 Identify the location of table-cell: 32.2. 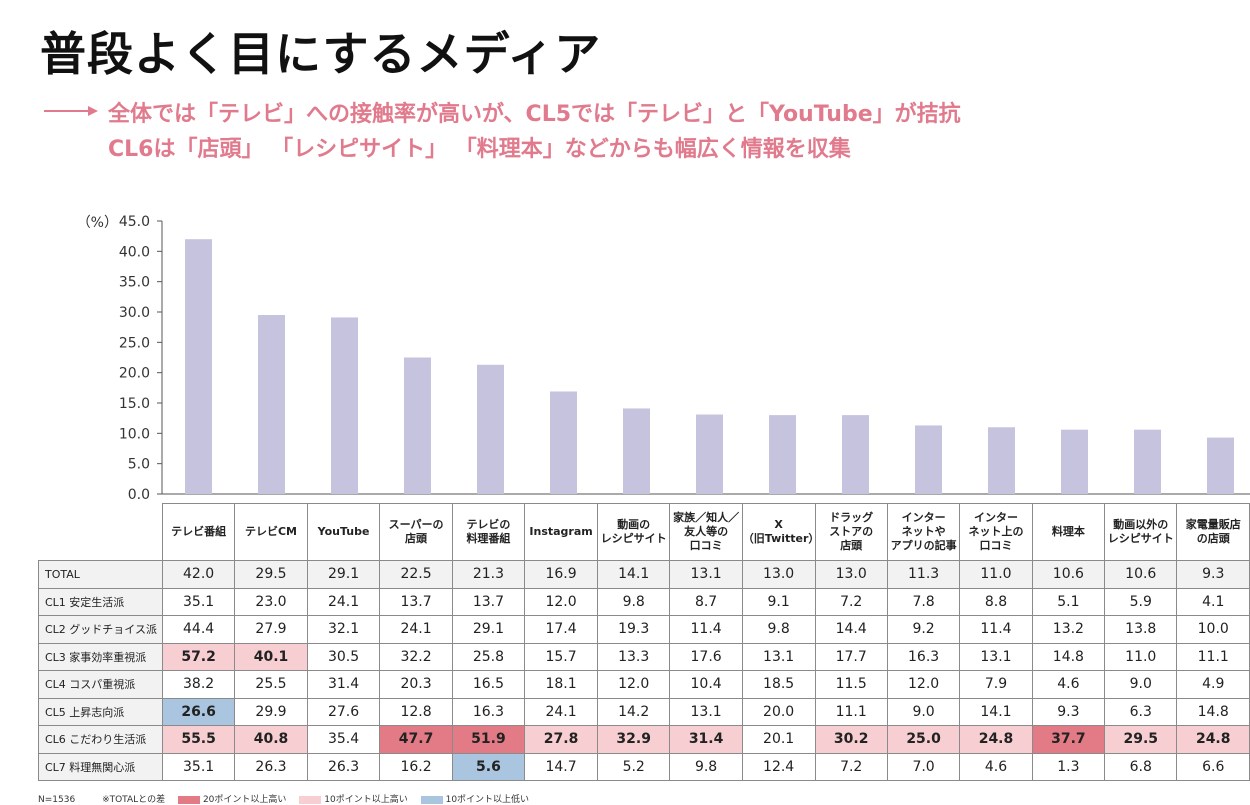
(416, 656).